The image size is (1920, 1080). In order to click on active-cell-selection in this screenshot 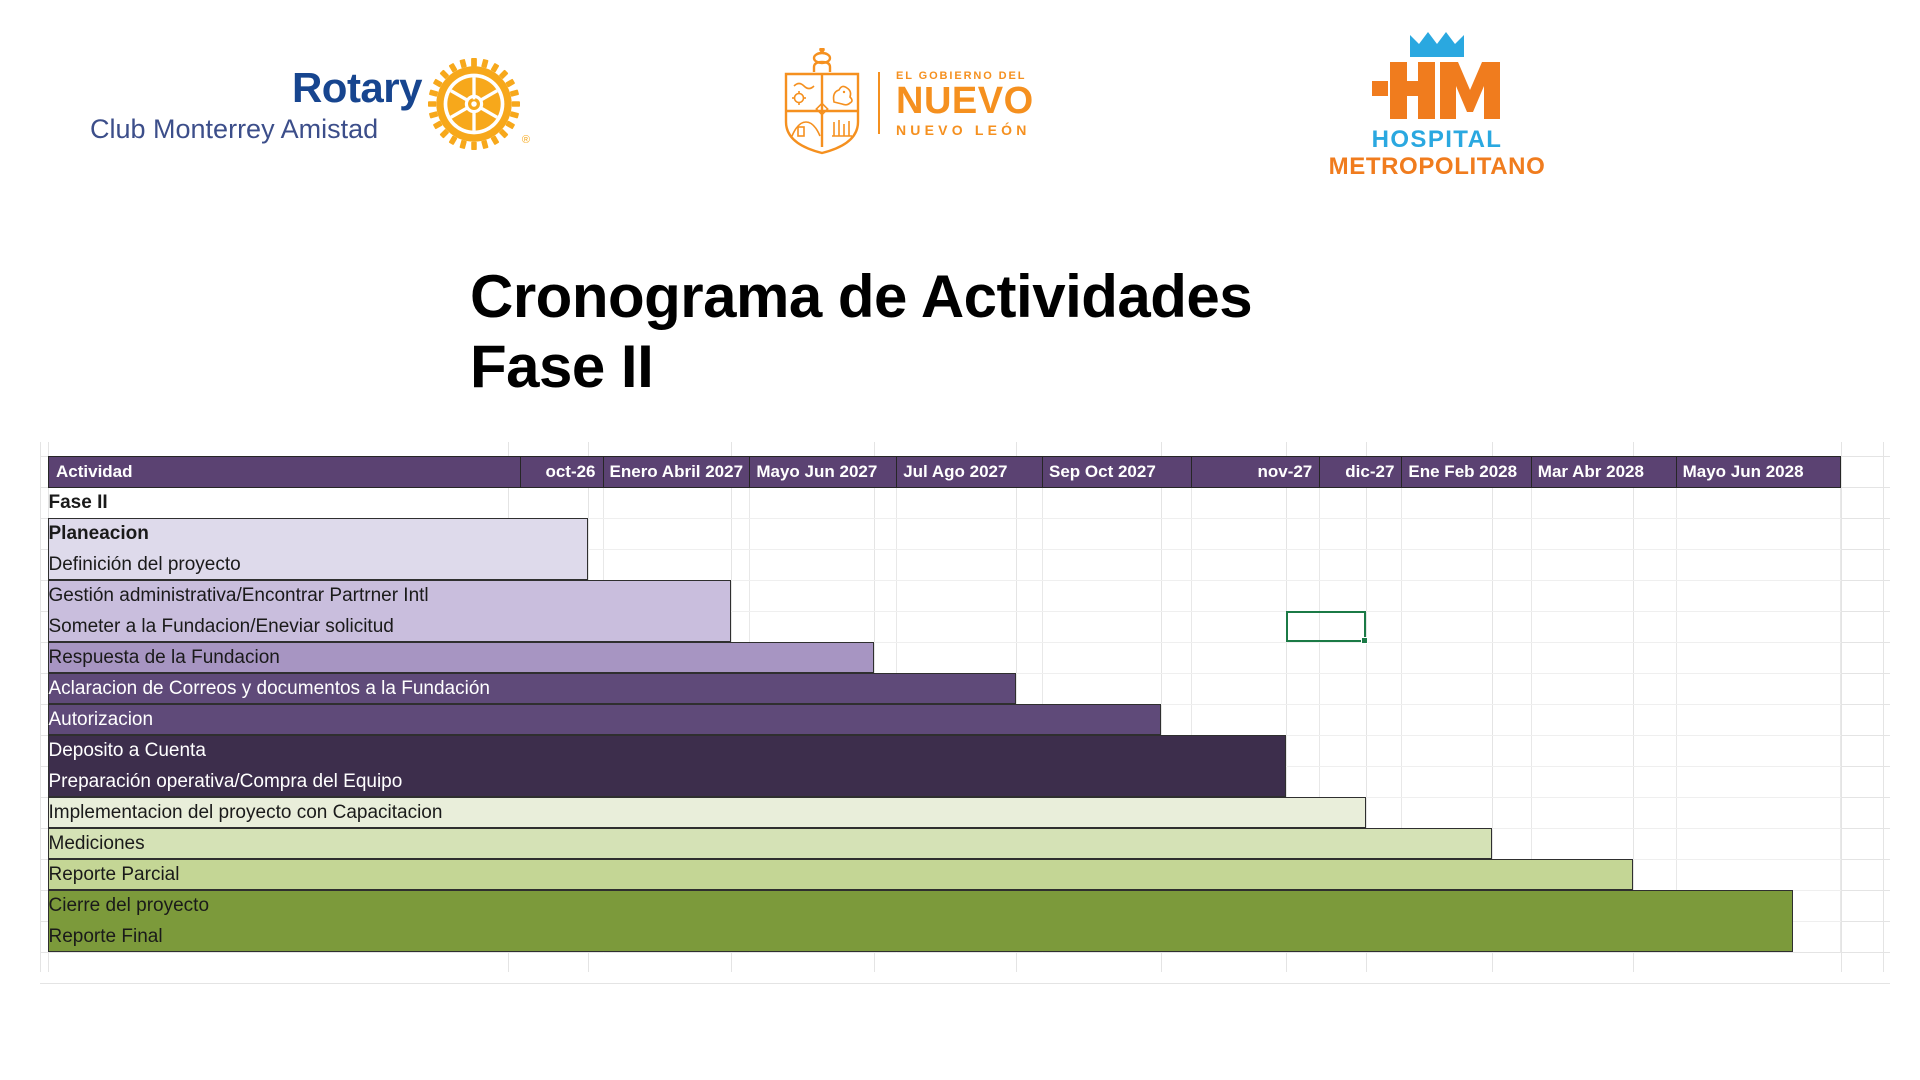, I will do `click(1327, 627)`.